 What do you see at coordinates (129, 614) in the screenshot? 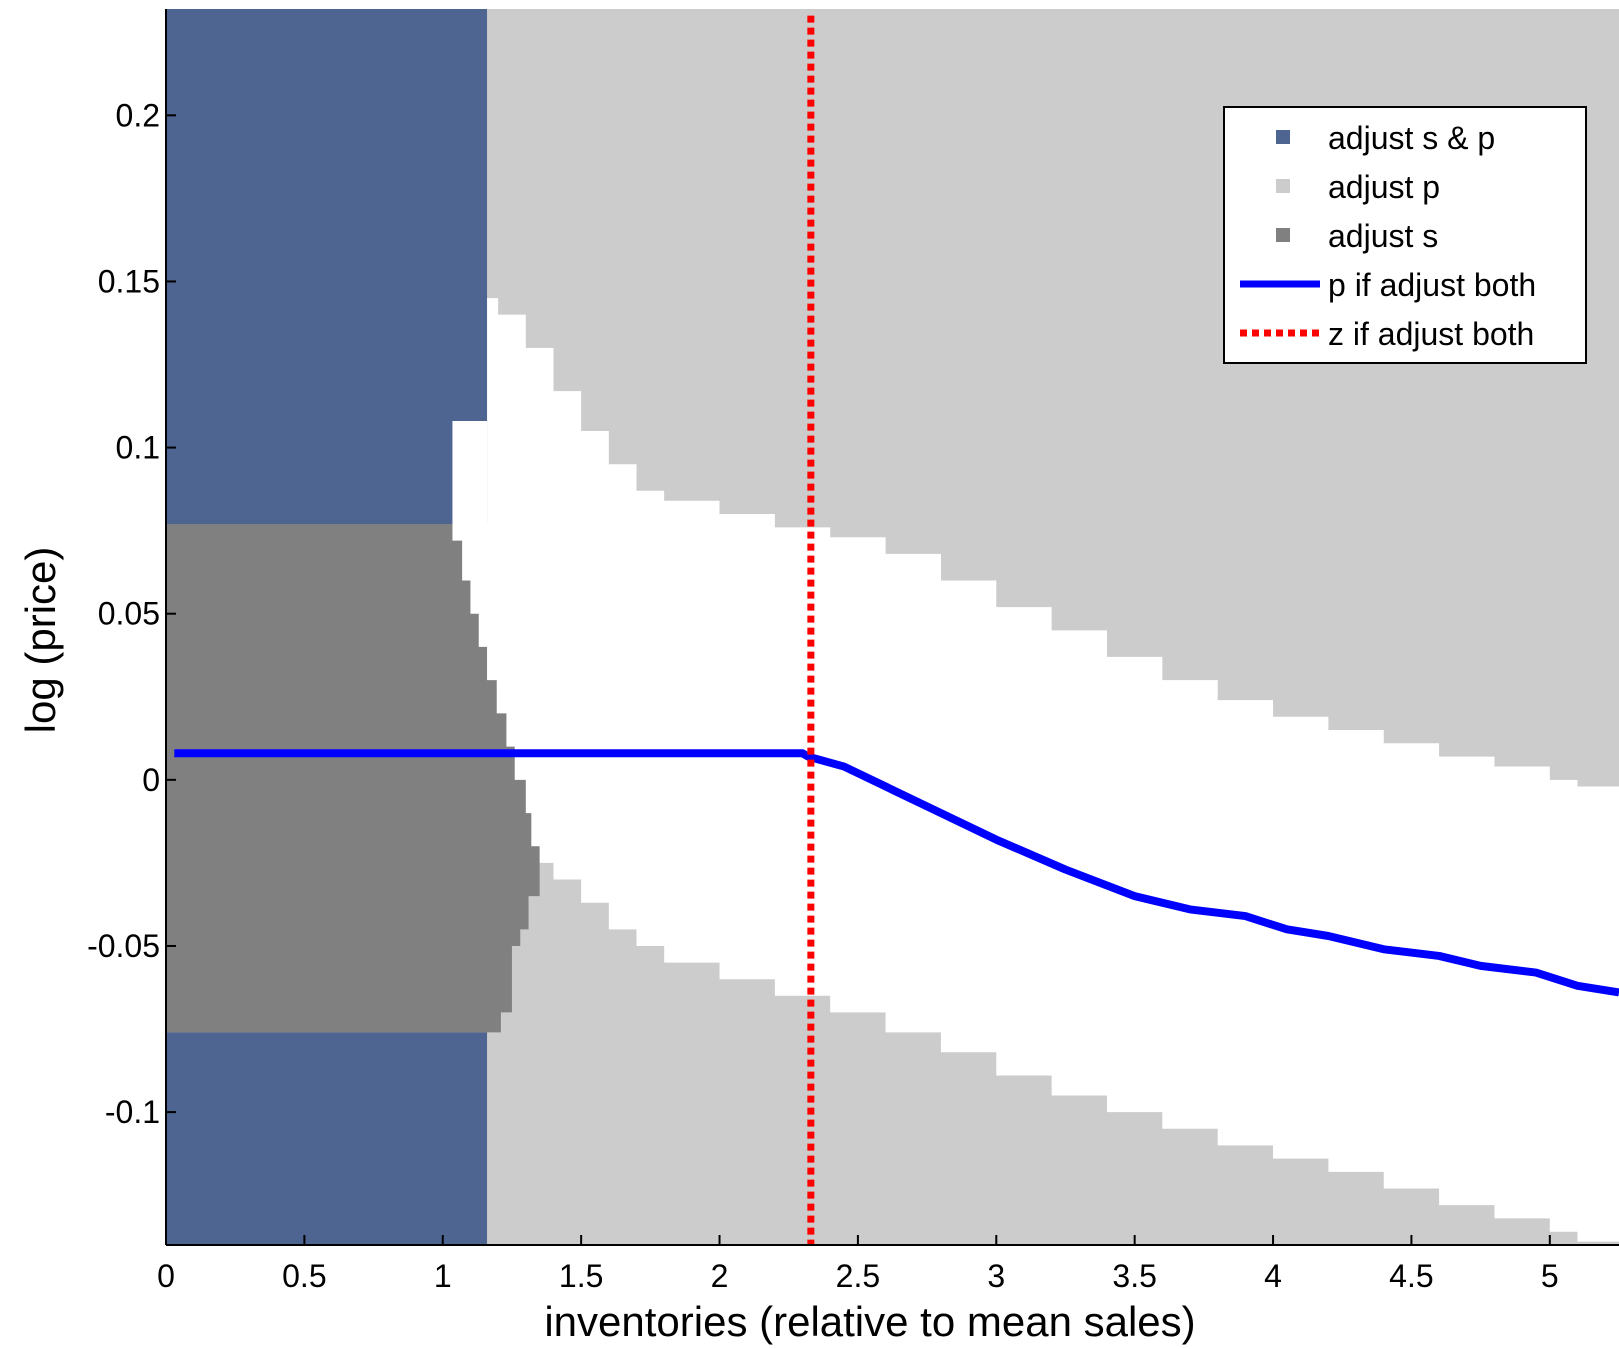
I see `y-tick-label: 0.05` at bounding box center [129, 614].